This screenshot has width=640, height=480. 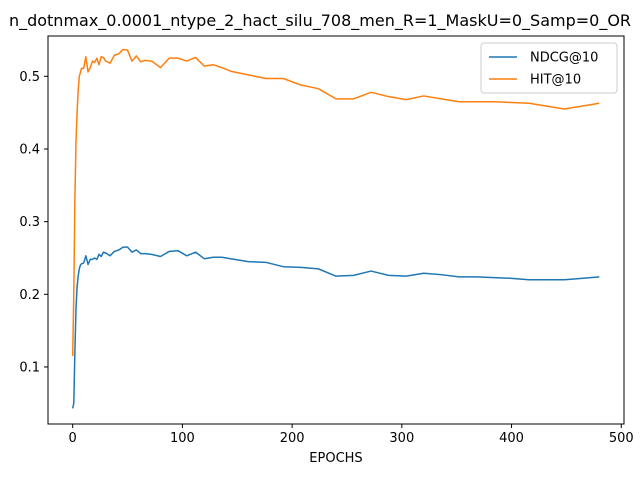 What do you see at coordinates (29, 222) in the screenshot?
I see `y-tick-label: 0.3` at bounding box center [29, 222].